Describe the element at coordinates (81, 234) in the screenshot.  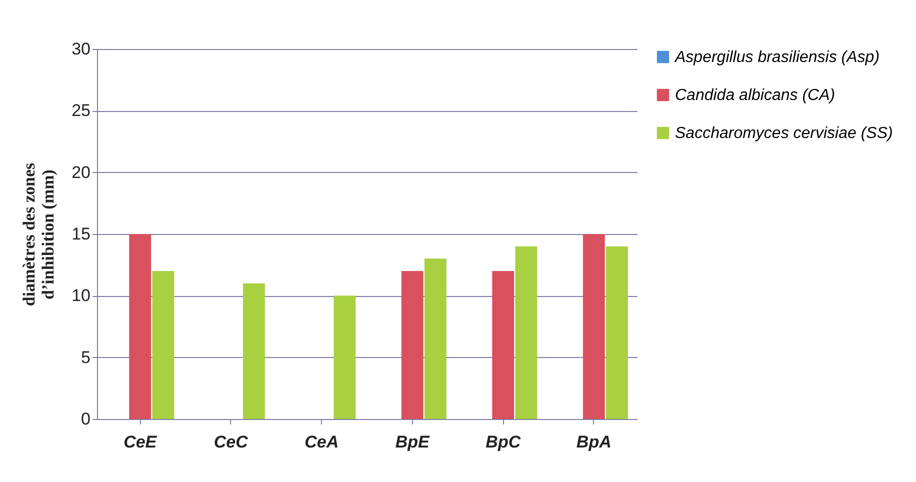
I see `y-tick-label: 15` at that location.